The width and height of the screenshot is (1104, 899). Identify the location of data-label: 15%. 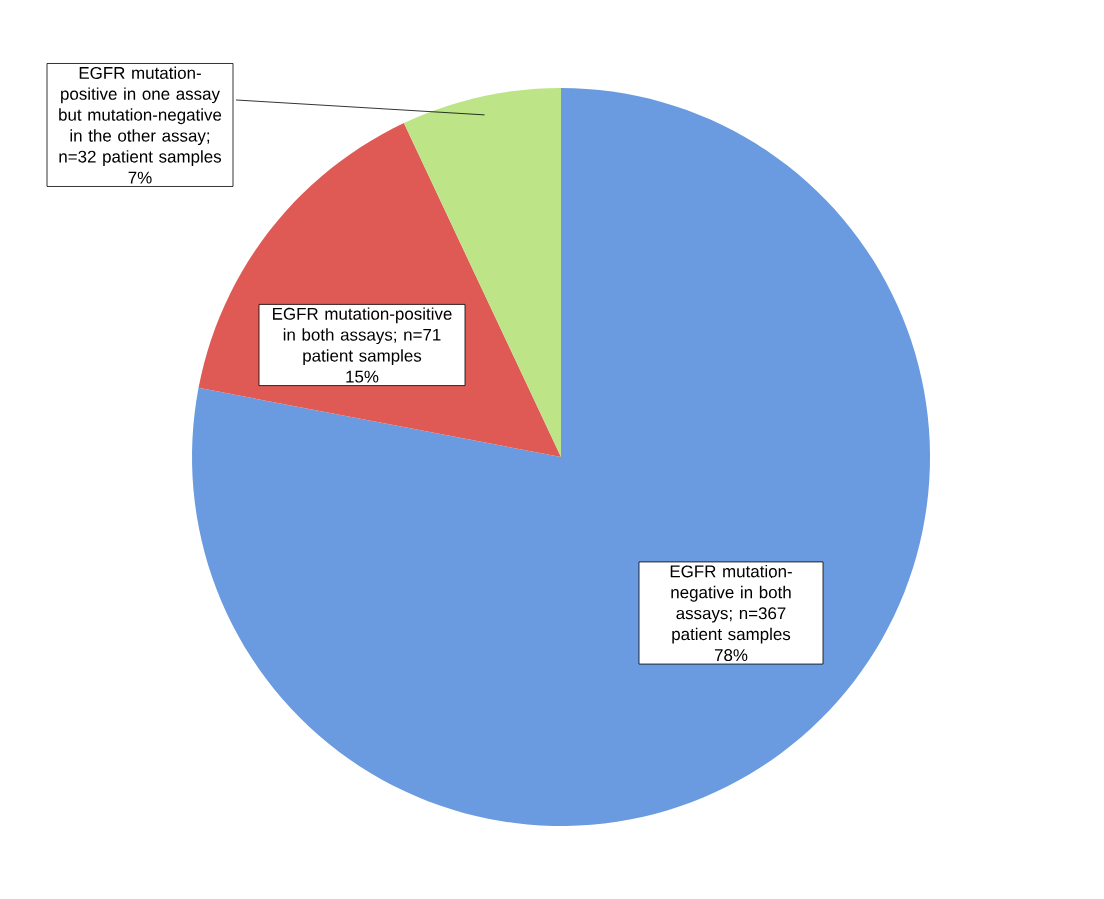
(362, 376).